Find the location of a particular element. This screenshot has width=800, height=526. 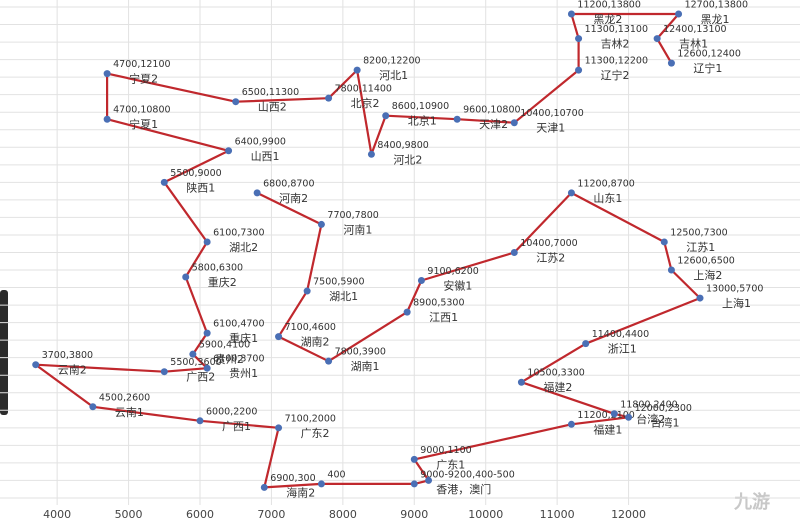

data-label: 5800,6300 is located at coordinates (217, 268).